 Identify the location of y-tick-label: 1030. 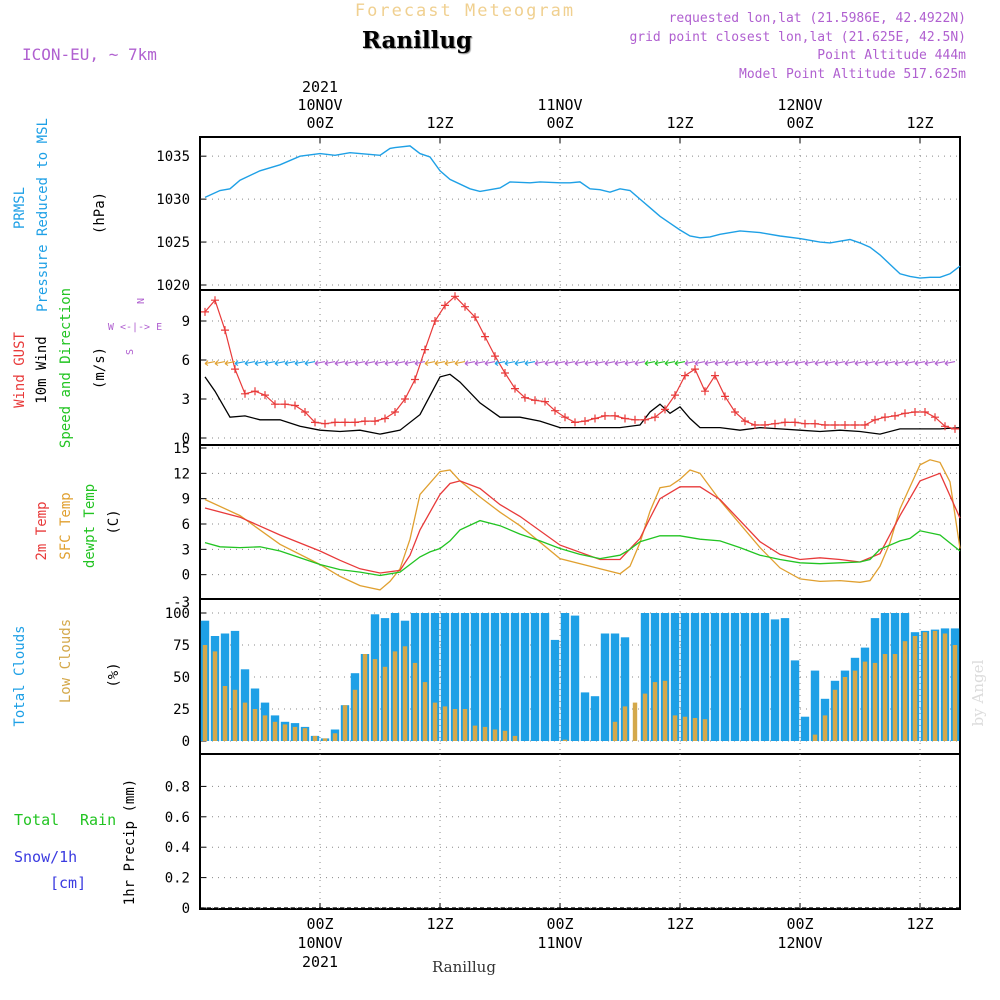
(173, 200).